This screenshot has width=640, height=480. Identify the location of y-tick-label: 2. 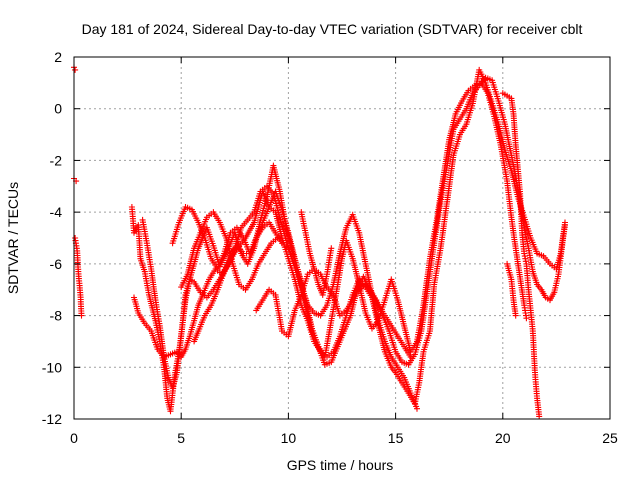
(58, 57).